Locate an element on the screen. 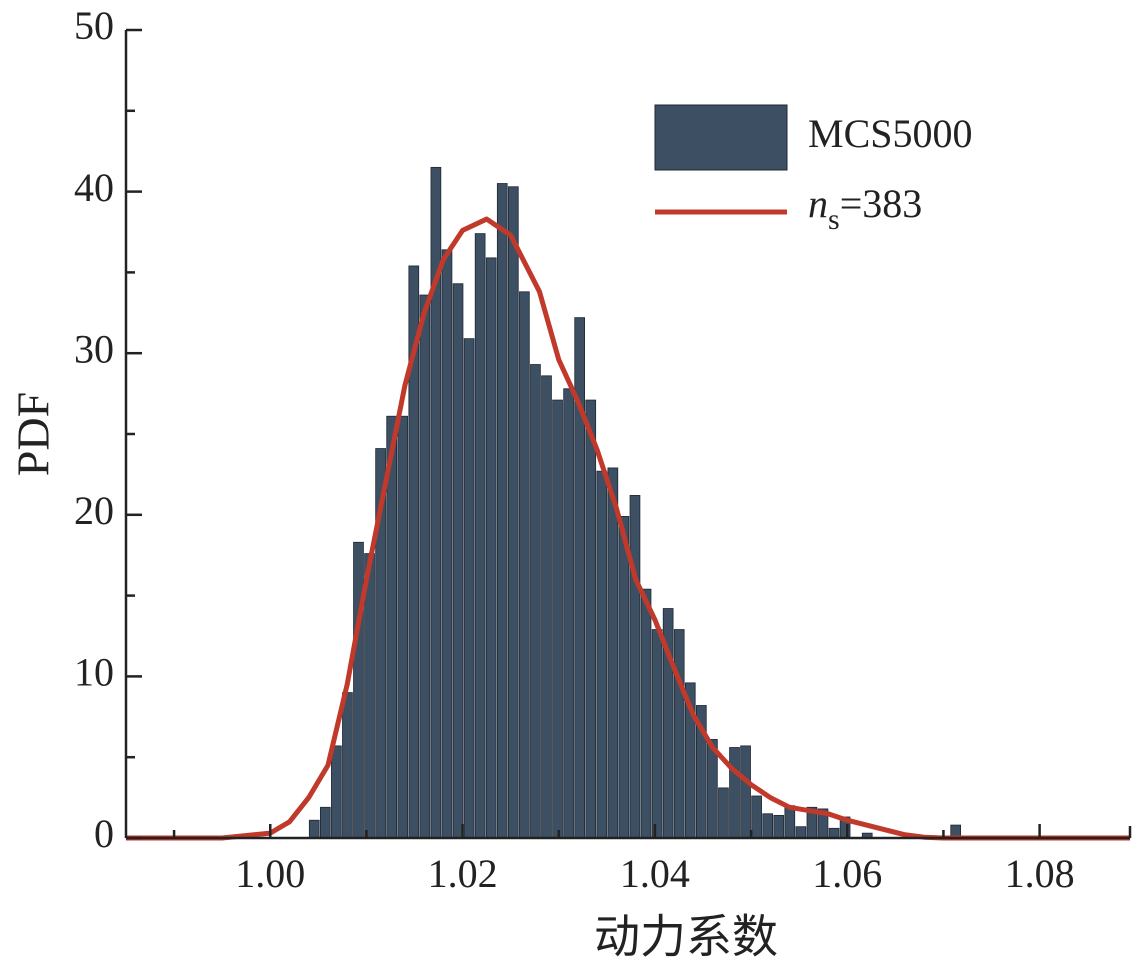 The image size is (1138, 976). x-axis-label: 动力系数 is located at coordinates (686, 937).